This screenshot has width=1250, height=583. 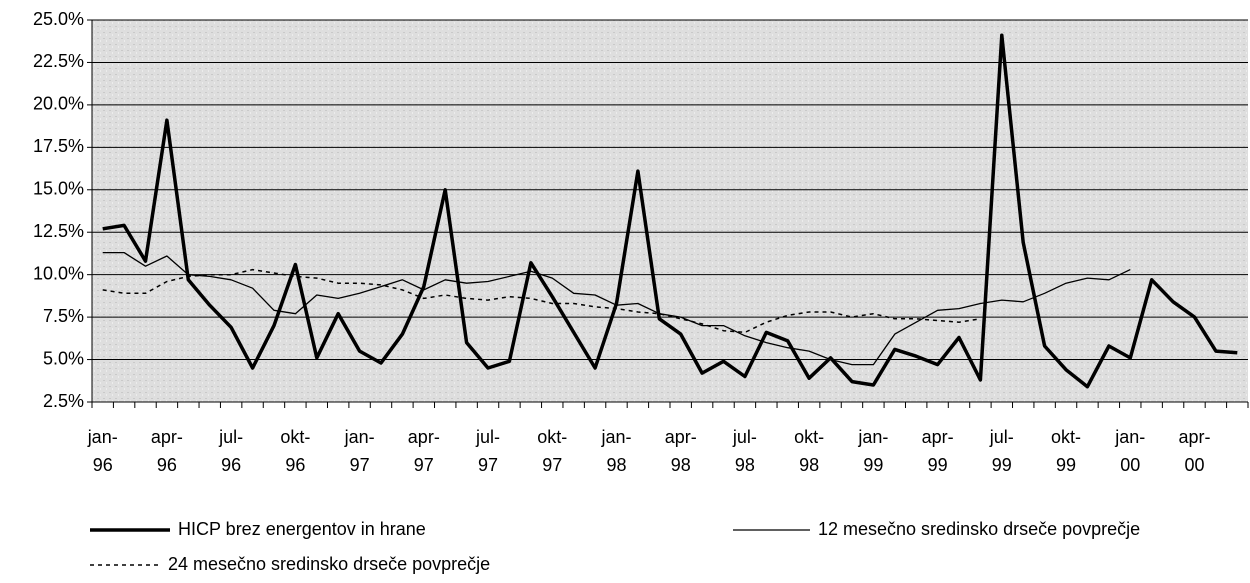 I want to click on y-tick-label: 25.0%, so click(x=58, y=19).